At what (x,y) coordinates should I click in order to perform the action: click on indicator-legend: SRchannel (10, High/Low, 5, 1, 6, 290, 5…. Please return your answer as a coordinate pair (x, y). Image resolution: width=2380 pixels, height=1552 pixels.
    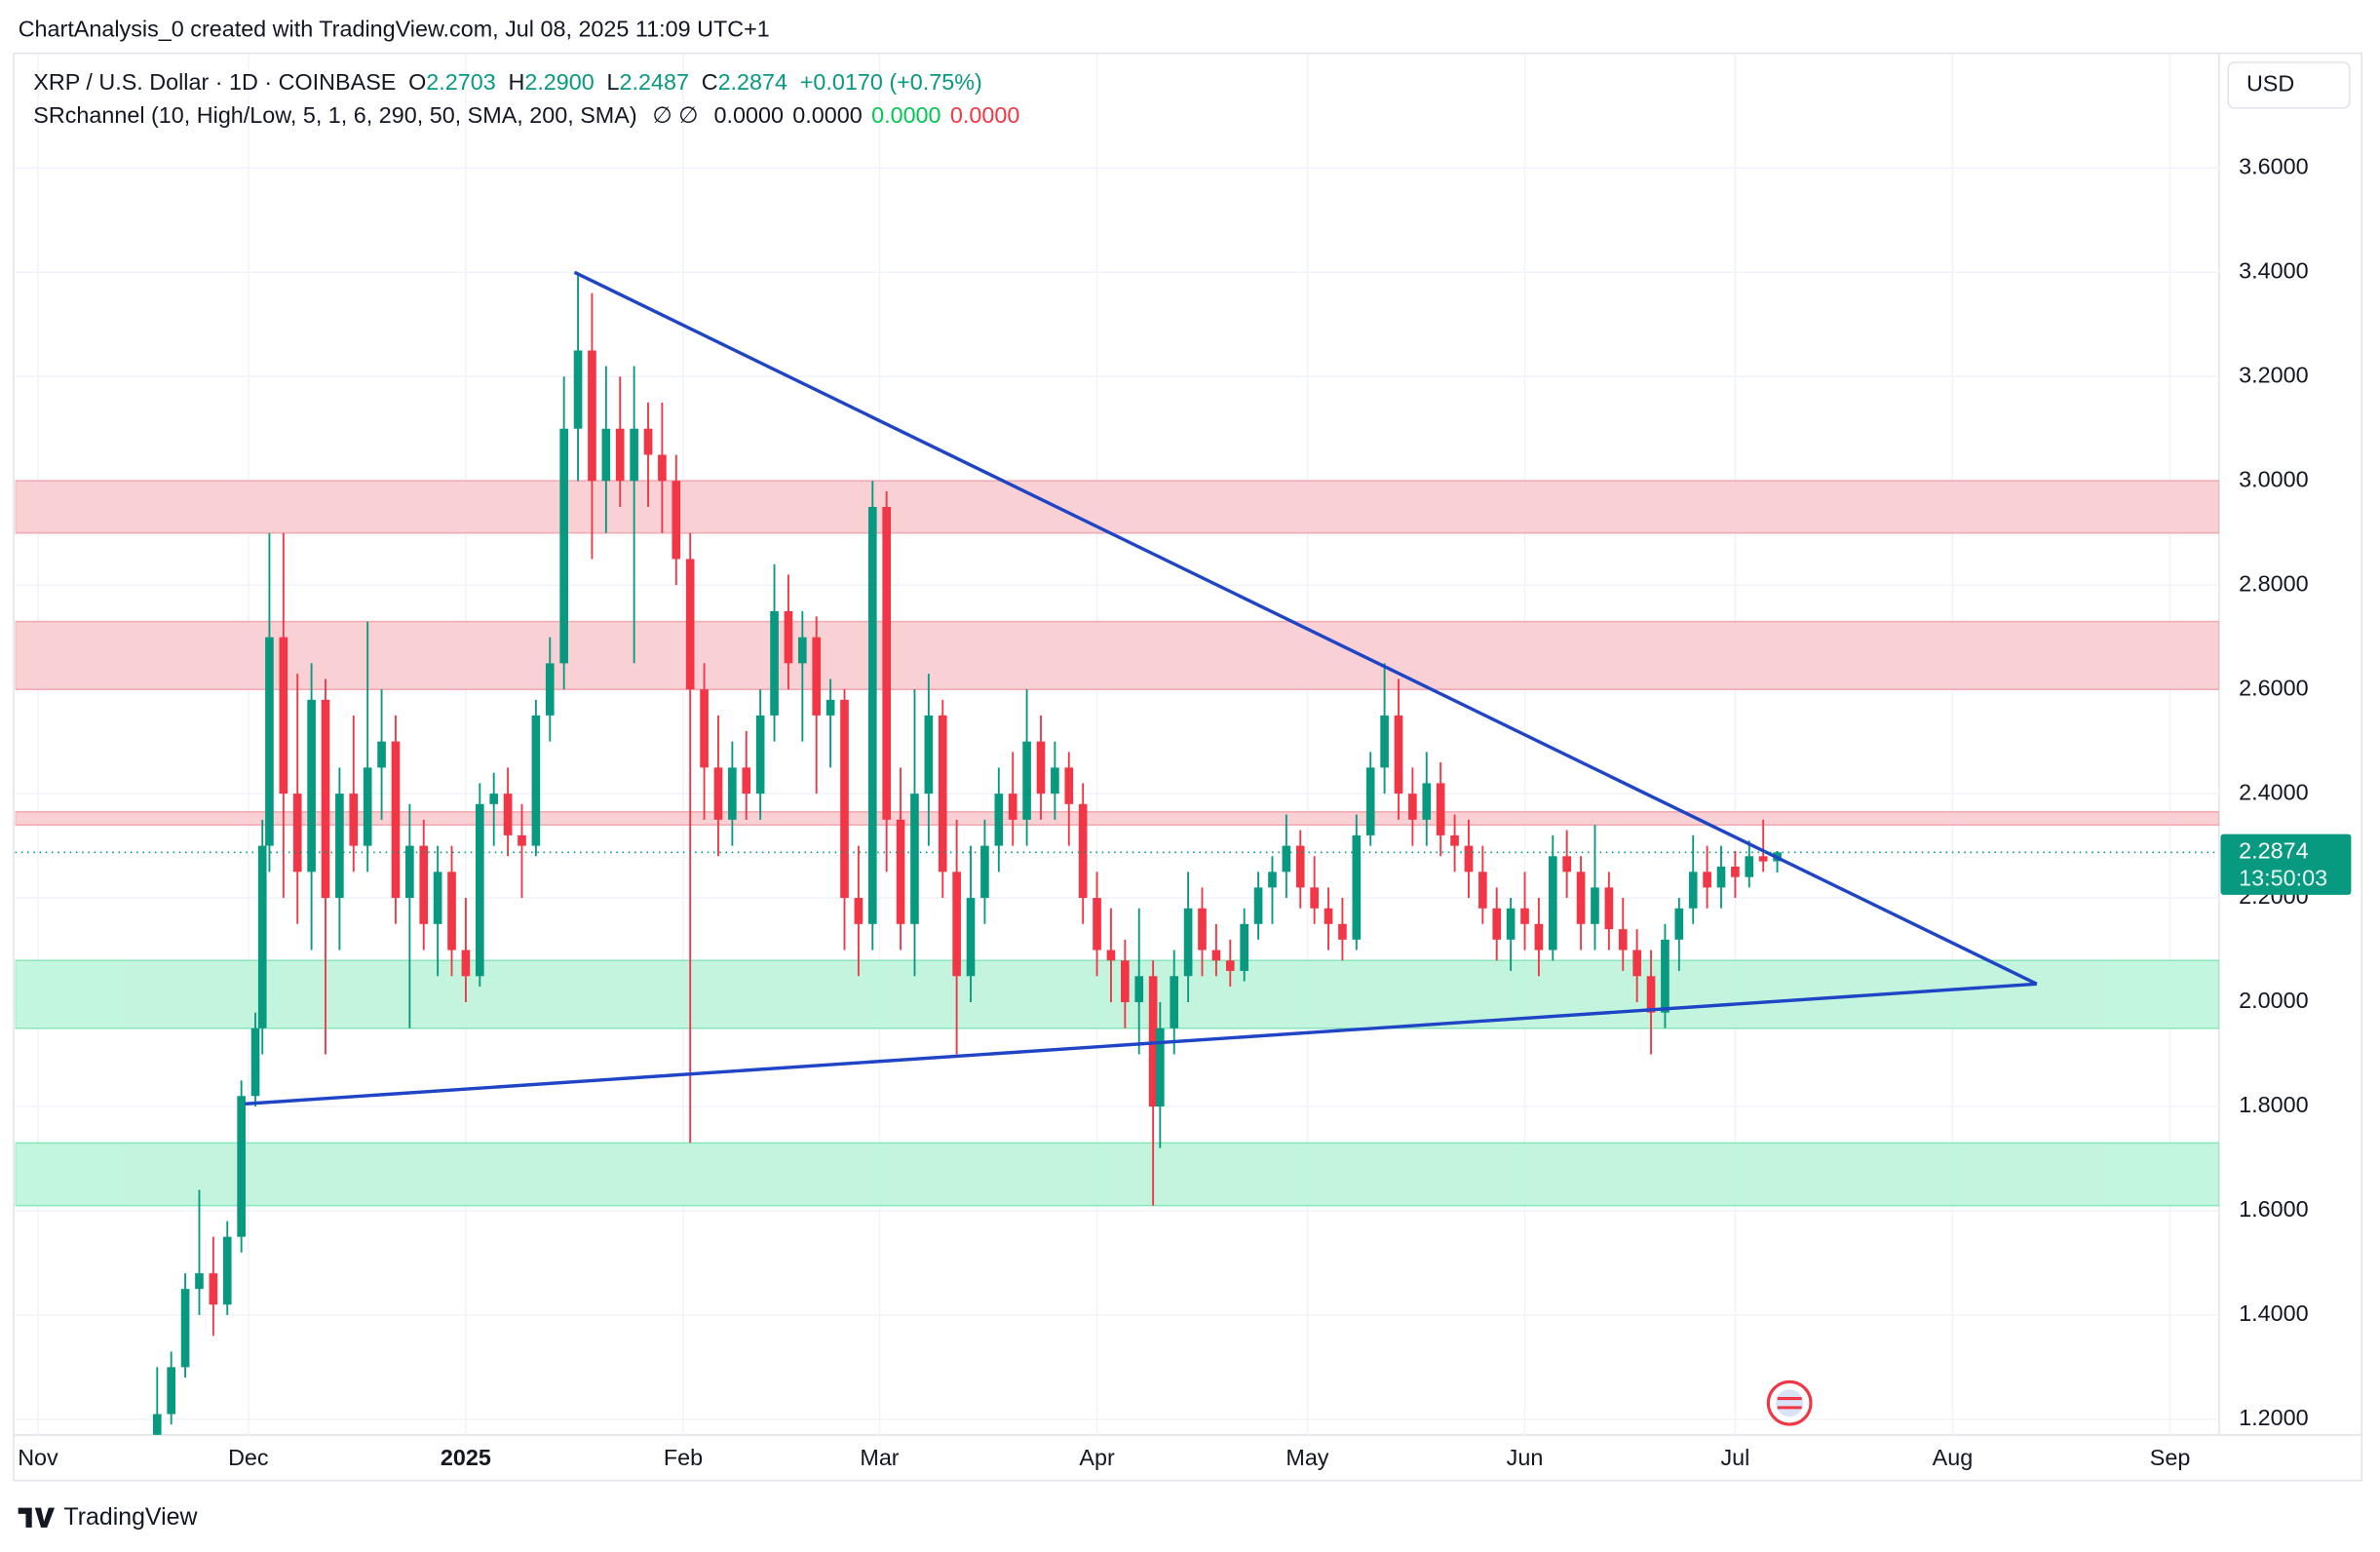
    Looking at the image, I should click on (526, 115).